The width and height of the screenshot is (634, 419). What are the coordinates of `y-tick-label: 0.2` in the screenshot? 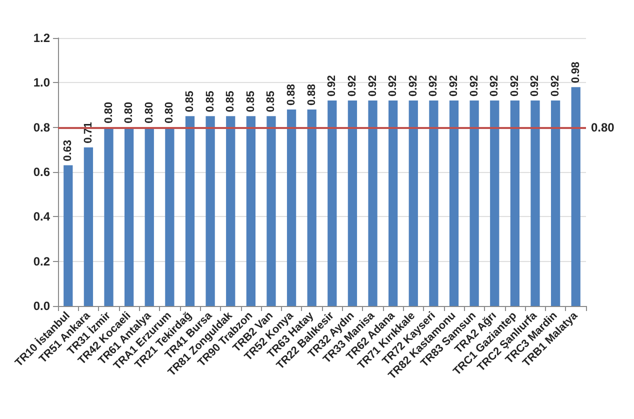 It's located at (41, 261).